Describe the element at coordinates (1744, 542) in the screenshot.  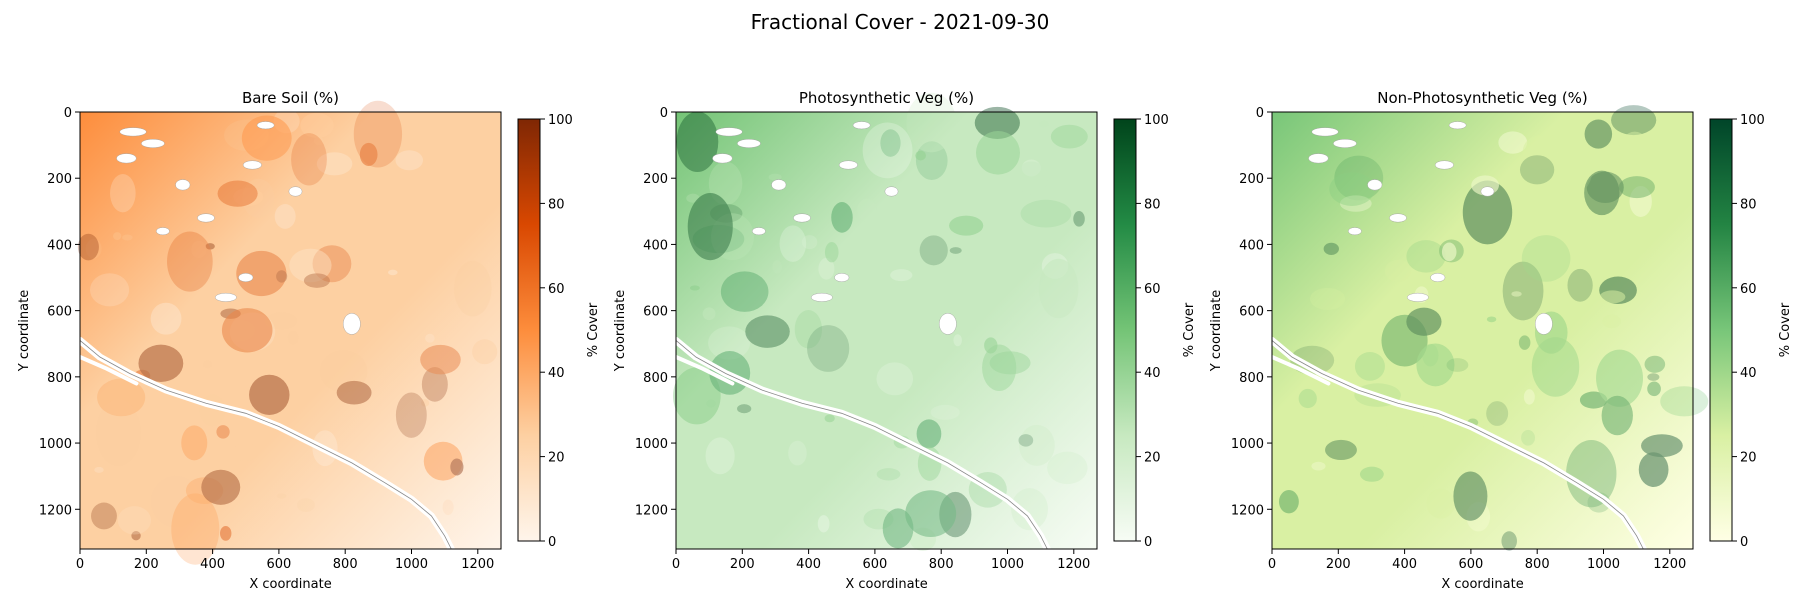
I see `colorbar-tick-label: 0` at that location.